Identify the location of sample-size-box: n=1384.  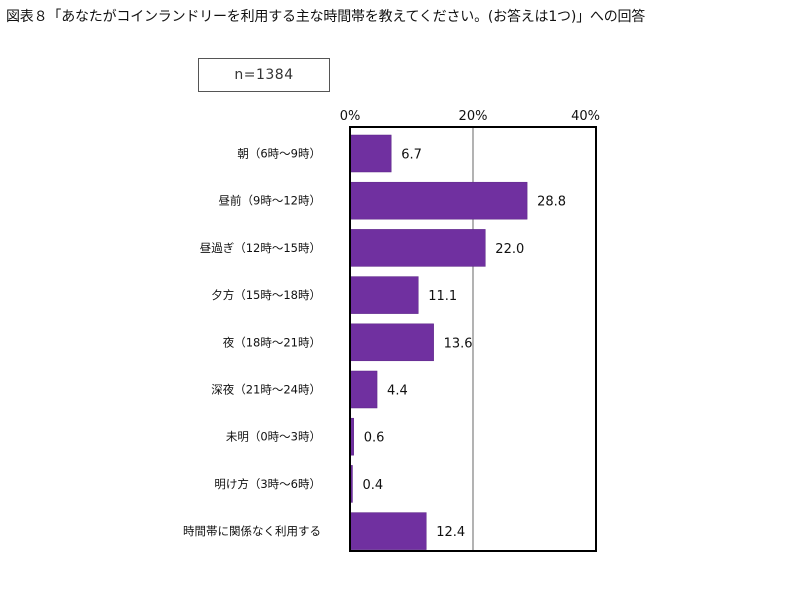
(264, 75).